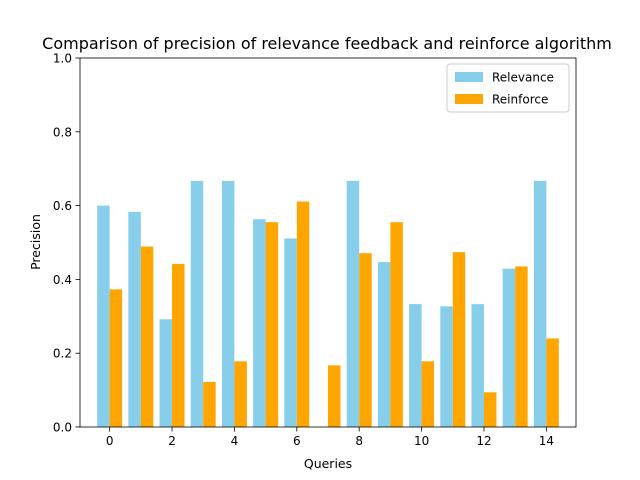 The image size is (640, 480). What do you see at coordinates (62, 206) in the screenshot?
I see `y-tick-label: 0.6` at bounding box center [62, 206].